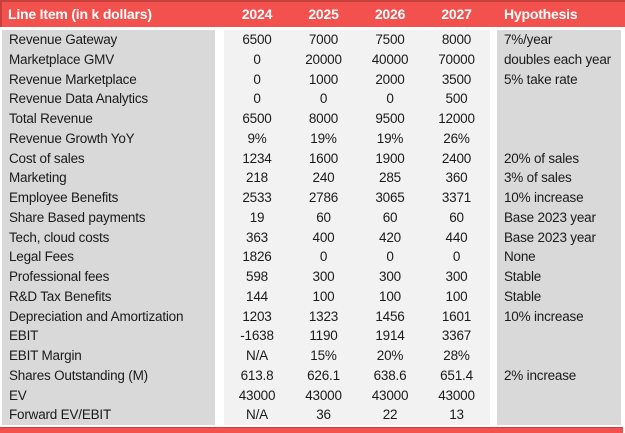  What do you see at coordinates (456, 59) in the screenshot?
I see `value-cell-2027: 70000` at bounding box center [456, 59].